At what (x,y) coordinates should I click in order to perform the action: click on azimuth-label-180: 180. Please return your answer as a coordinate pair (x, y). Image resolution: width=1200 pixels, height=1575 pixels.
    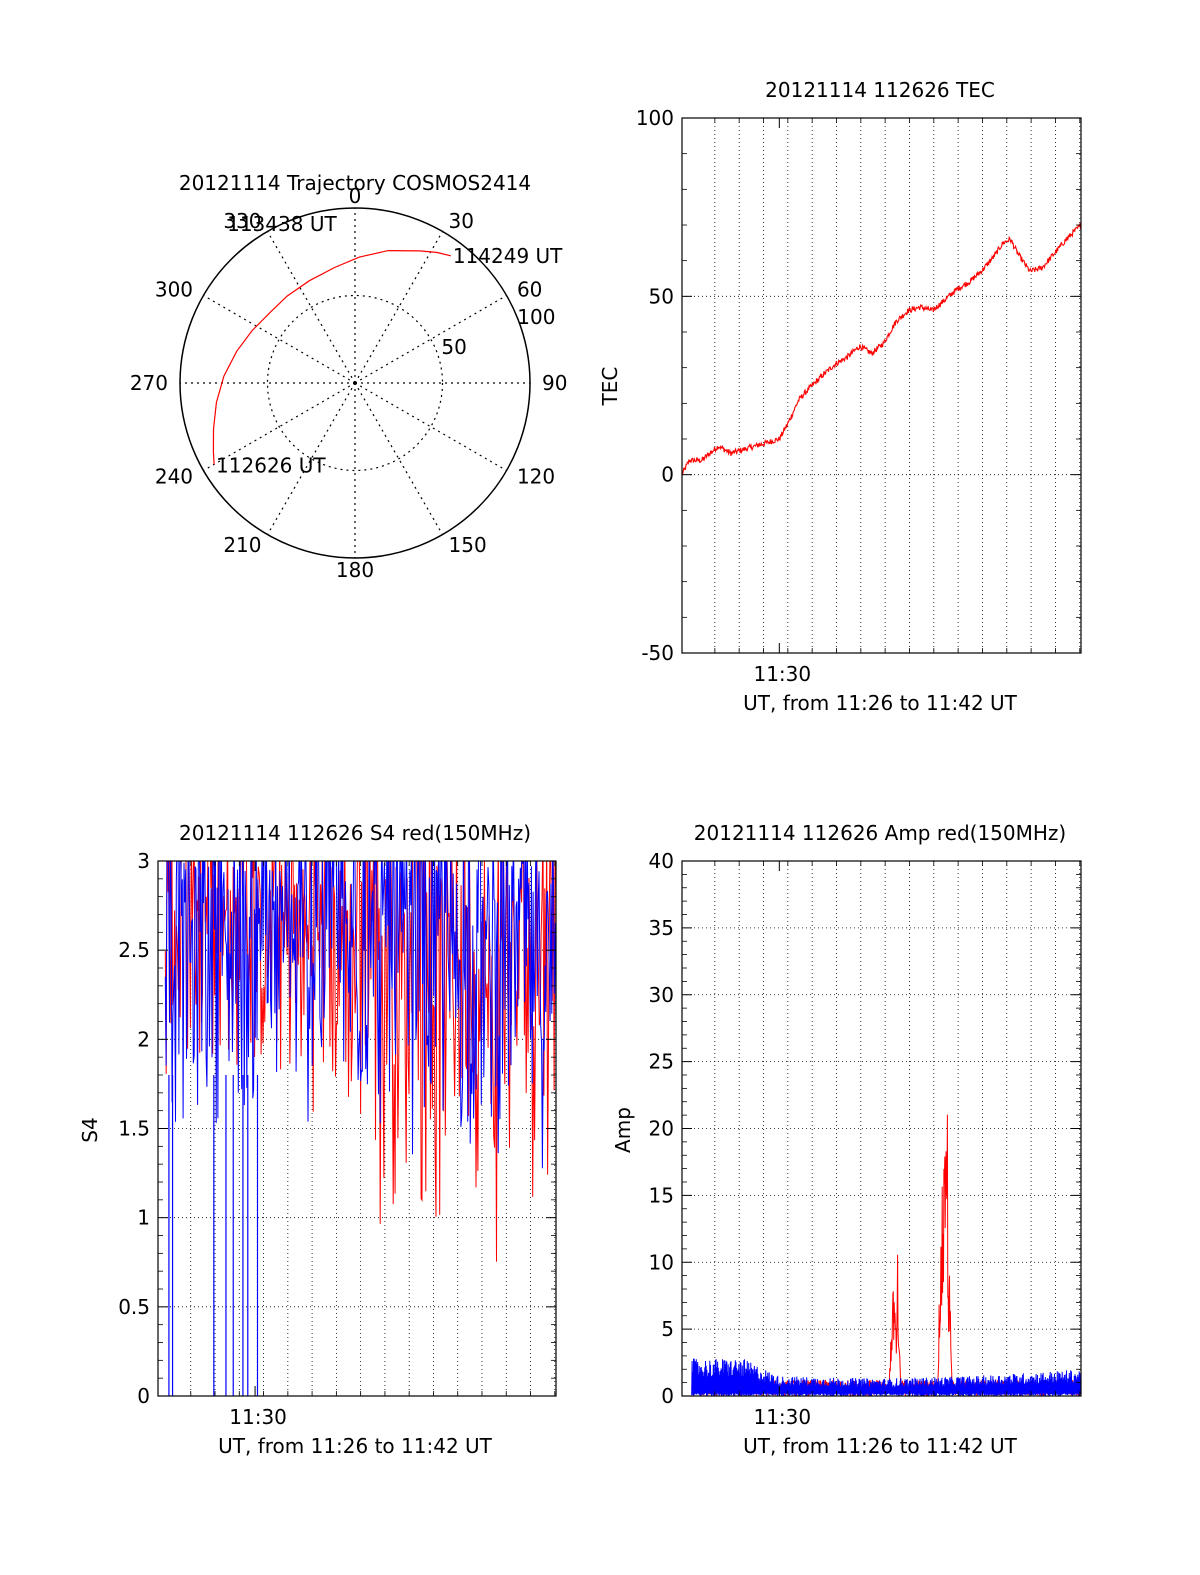
    Looking at the image, I should click on (355, 570).